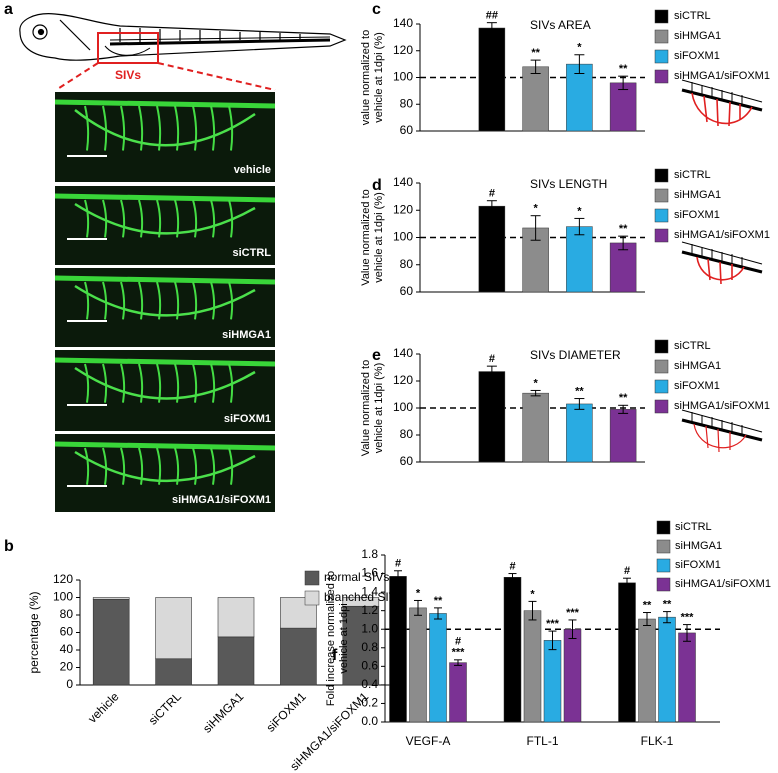 The height and width of the screenshot is (773, 778). Describe the element at coordinates (369, 554) in the screenshot. I see `y-tick-label: 1.8` at that location.